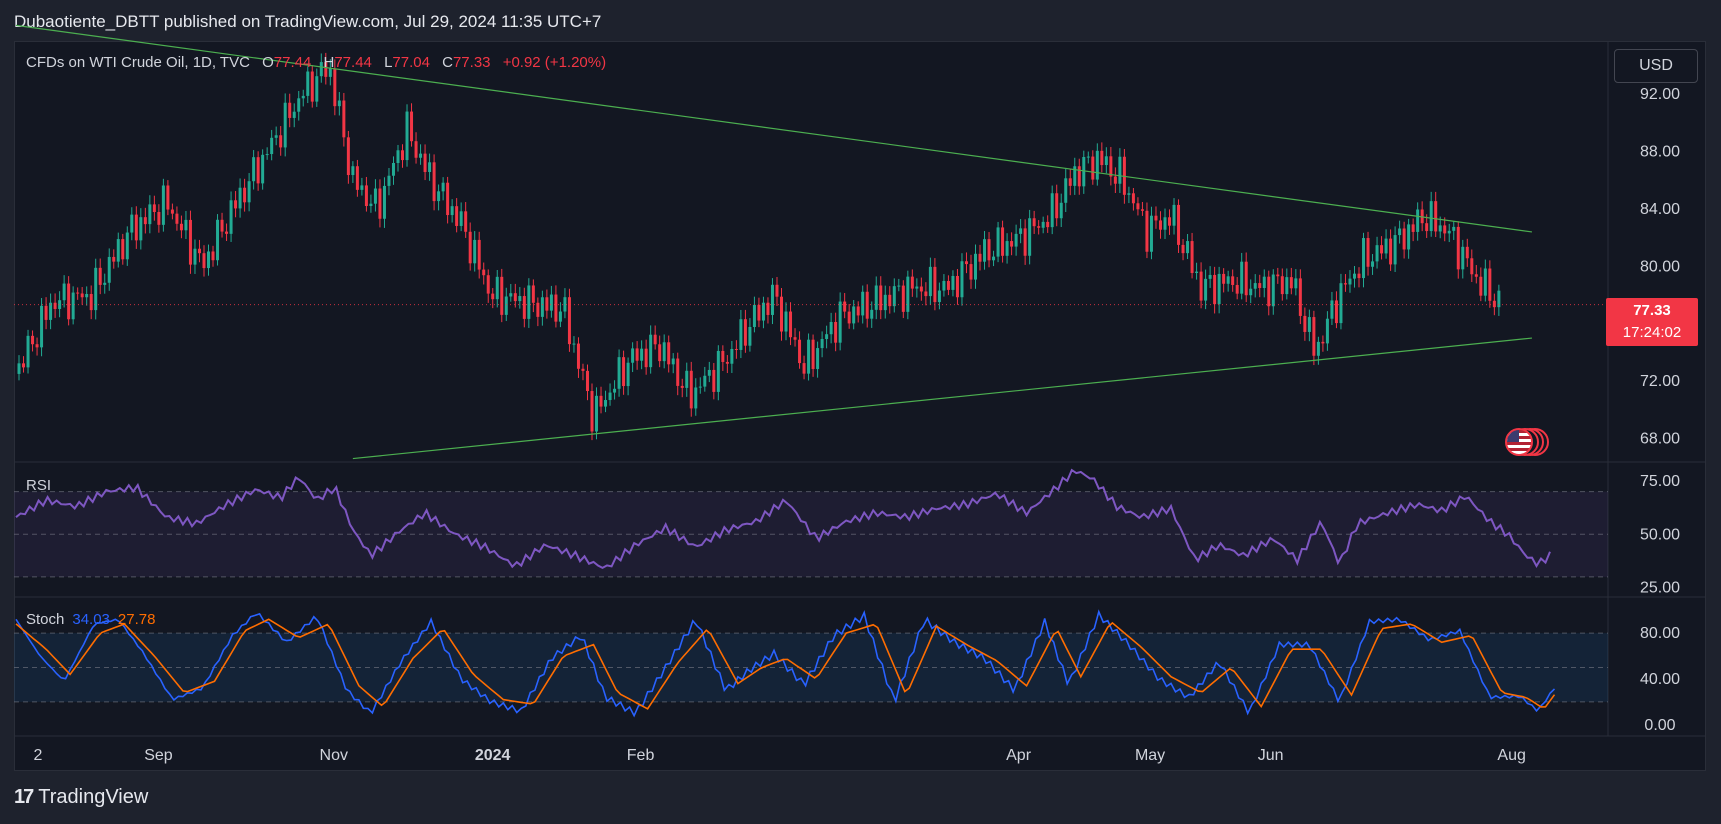 The width and height of the screenshot is (1721, 824). Describe the element at coordinates (471, 62) in the screenshot. I see `close-value: 77.33` at that location.